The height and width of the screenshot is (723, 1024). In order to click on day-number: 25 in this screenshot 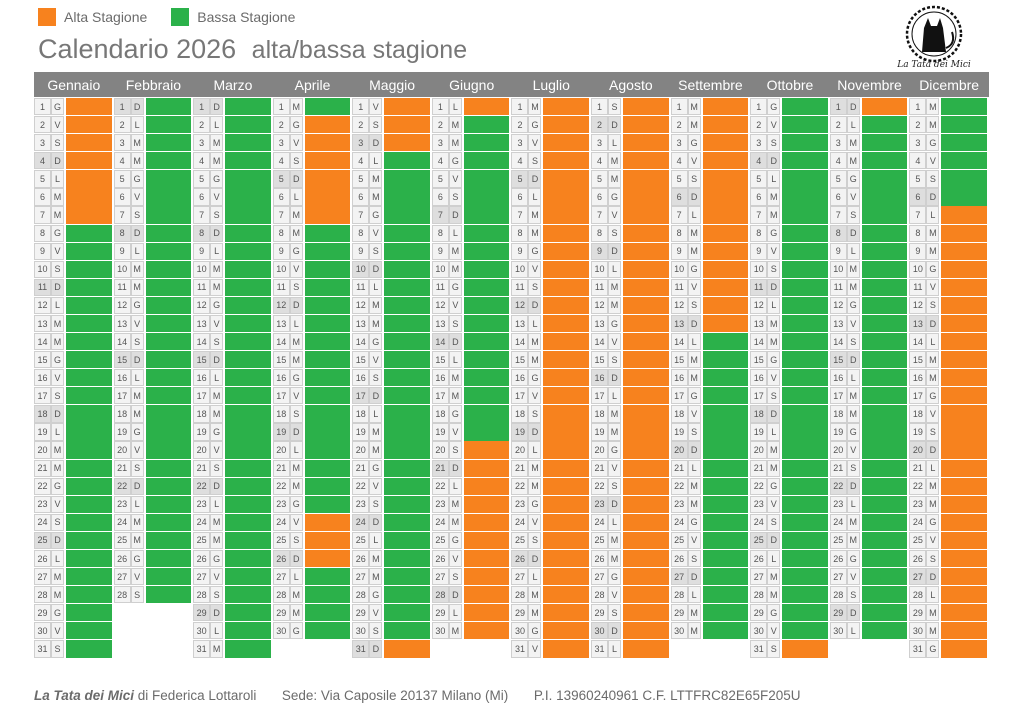, I will do `click(122, 540)`.